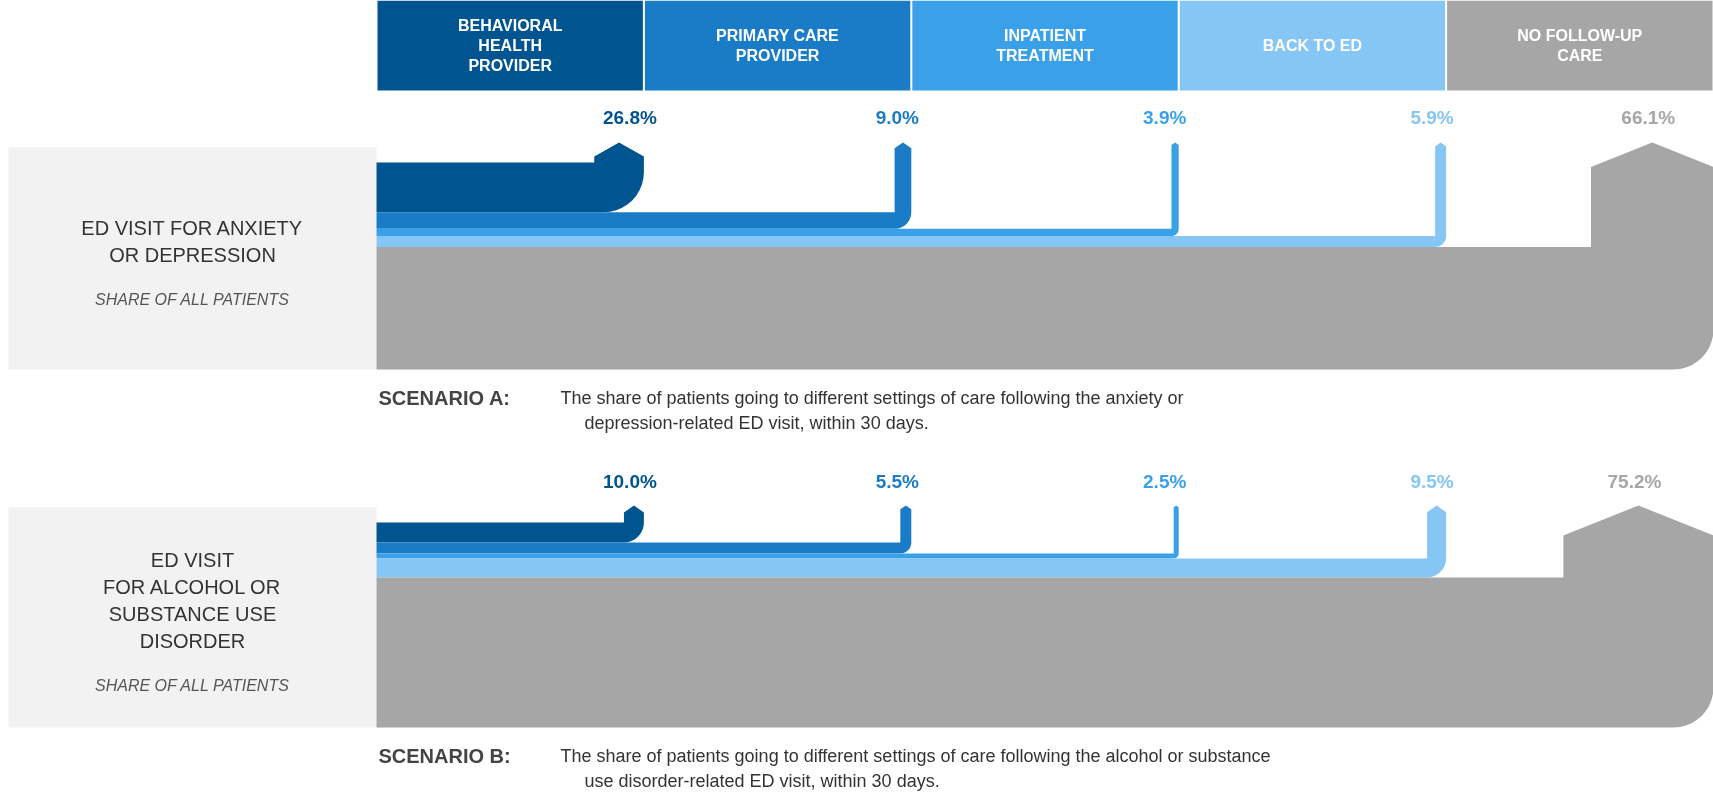  Describe the element at coordinates (629, 481) in the screenshot. I see `data-label: 10.0%` at that location.